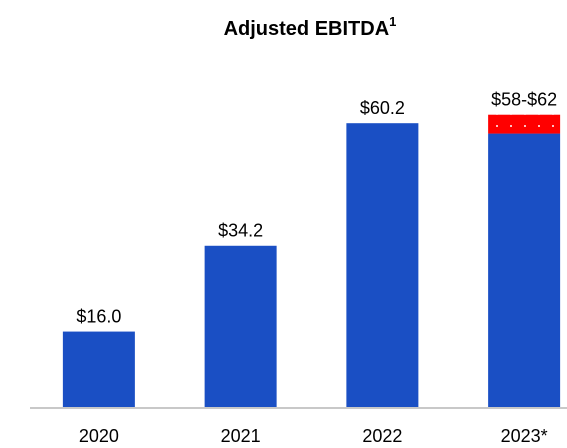 The width and height of the screenshot is (567, 448). What do you see at coordinates (99, 436) in the screenshot?
I see `x-tick-label: 2020` at bounding box center [99, 436].